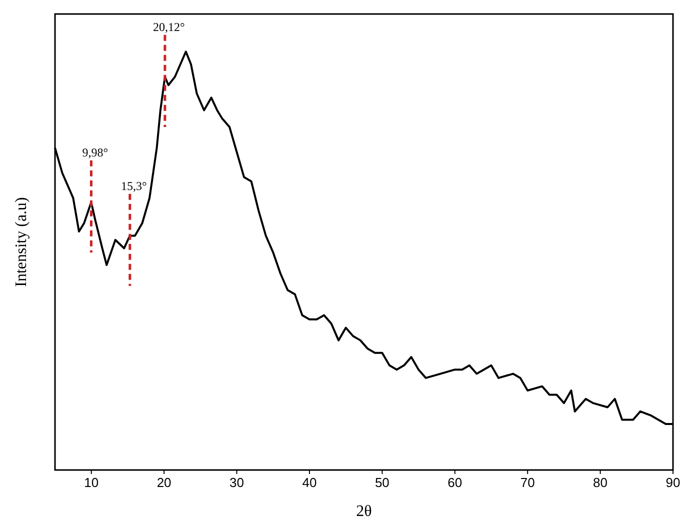 This screenshot has width=683, height=524. I want to click on x-tick-label: 50, so click(382, 482).